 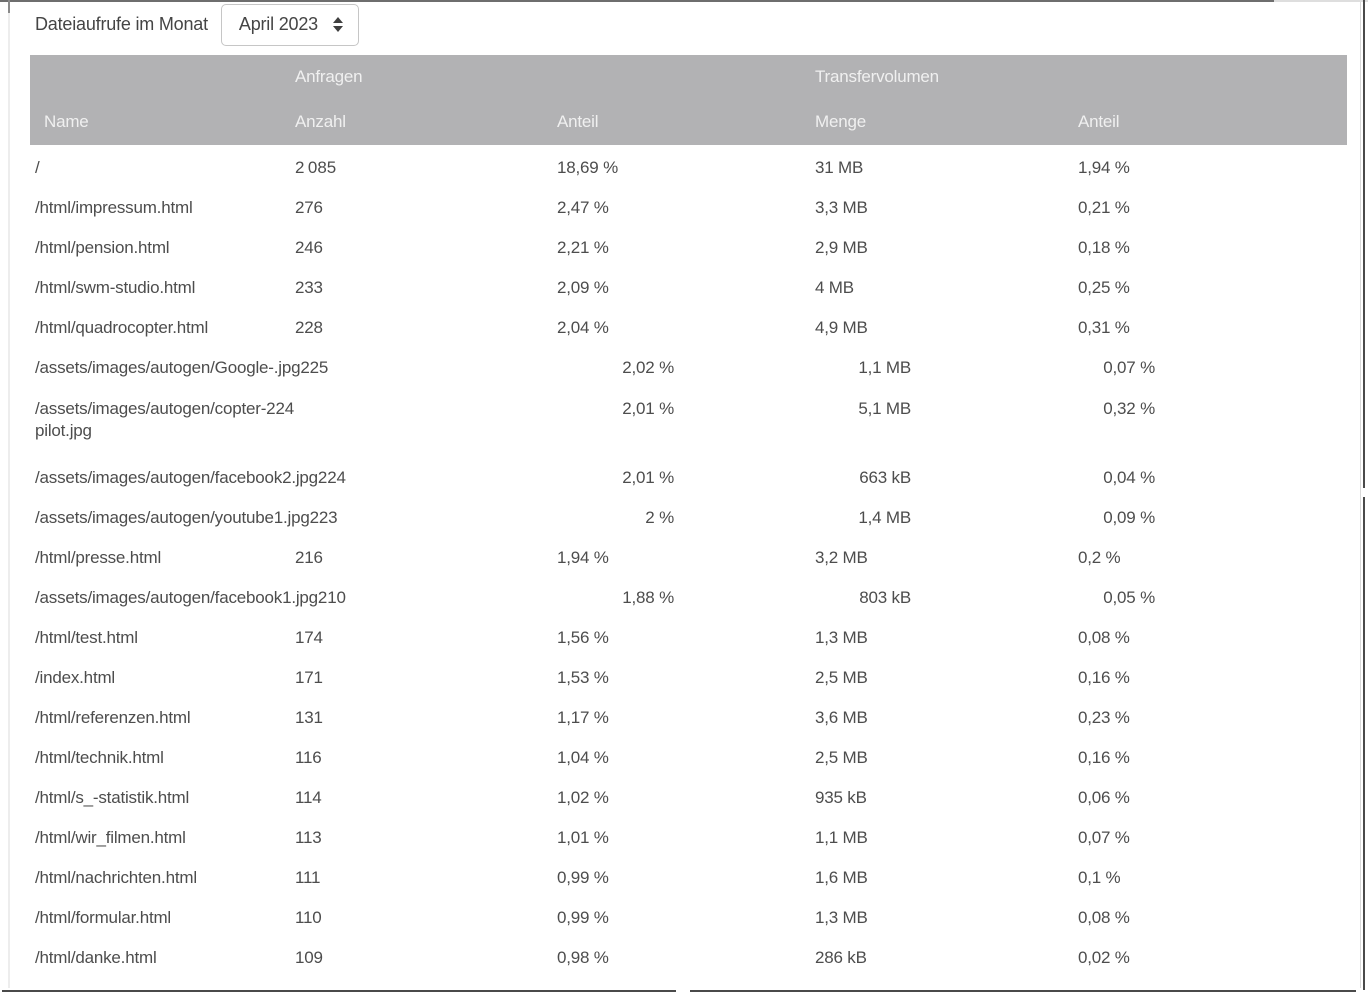 What do you see at coordinates (37, 167) in the screenshot?
I see `cell-name: /` at bounding box center [37, 167].